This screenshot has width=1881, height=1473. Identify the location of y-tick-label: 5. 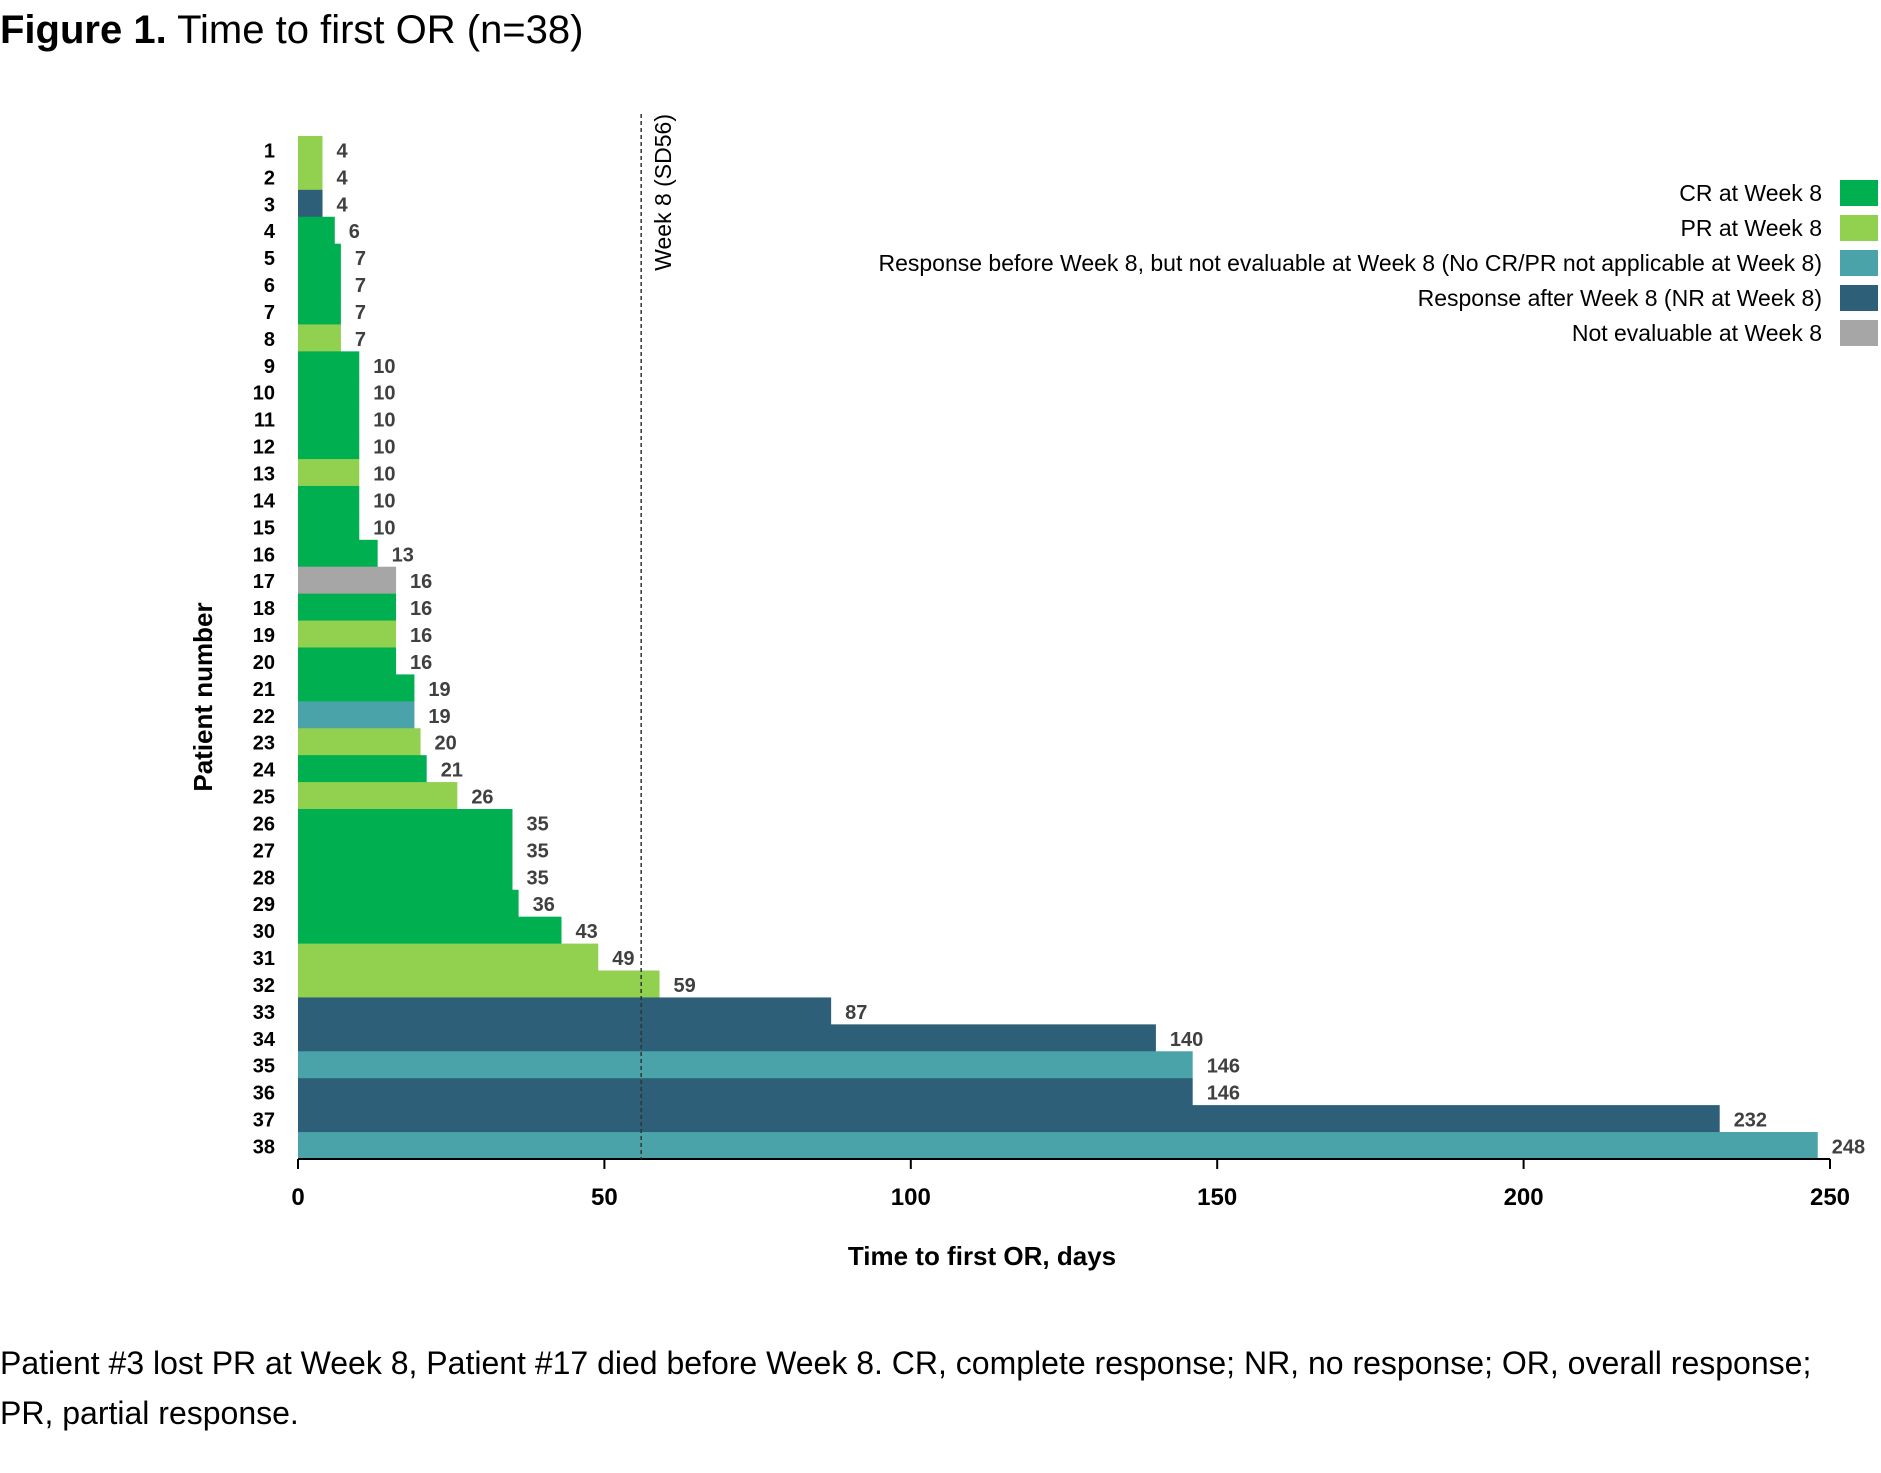
(269, 259).